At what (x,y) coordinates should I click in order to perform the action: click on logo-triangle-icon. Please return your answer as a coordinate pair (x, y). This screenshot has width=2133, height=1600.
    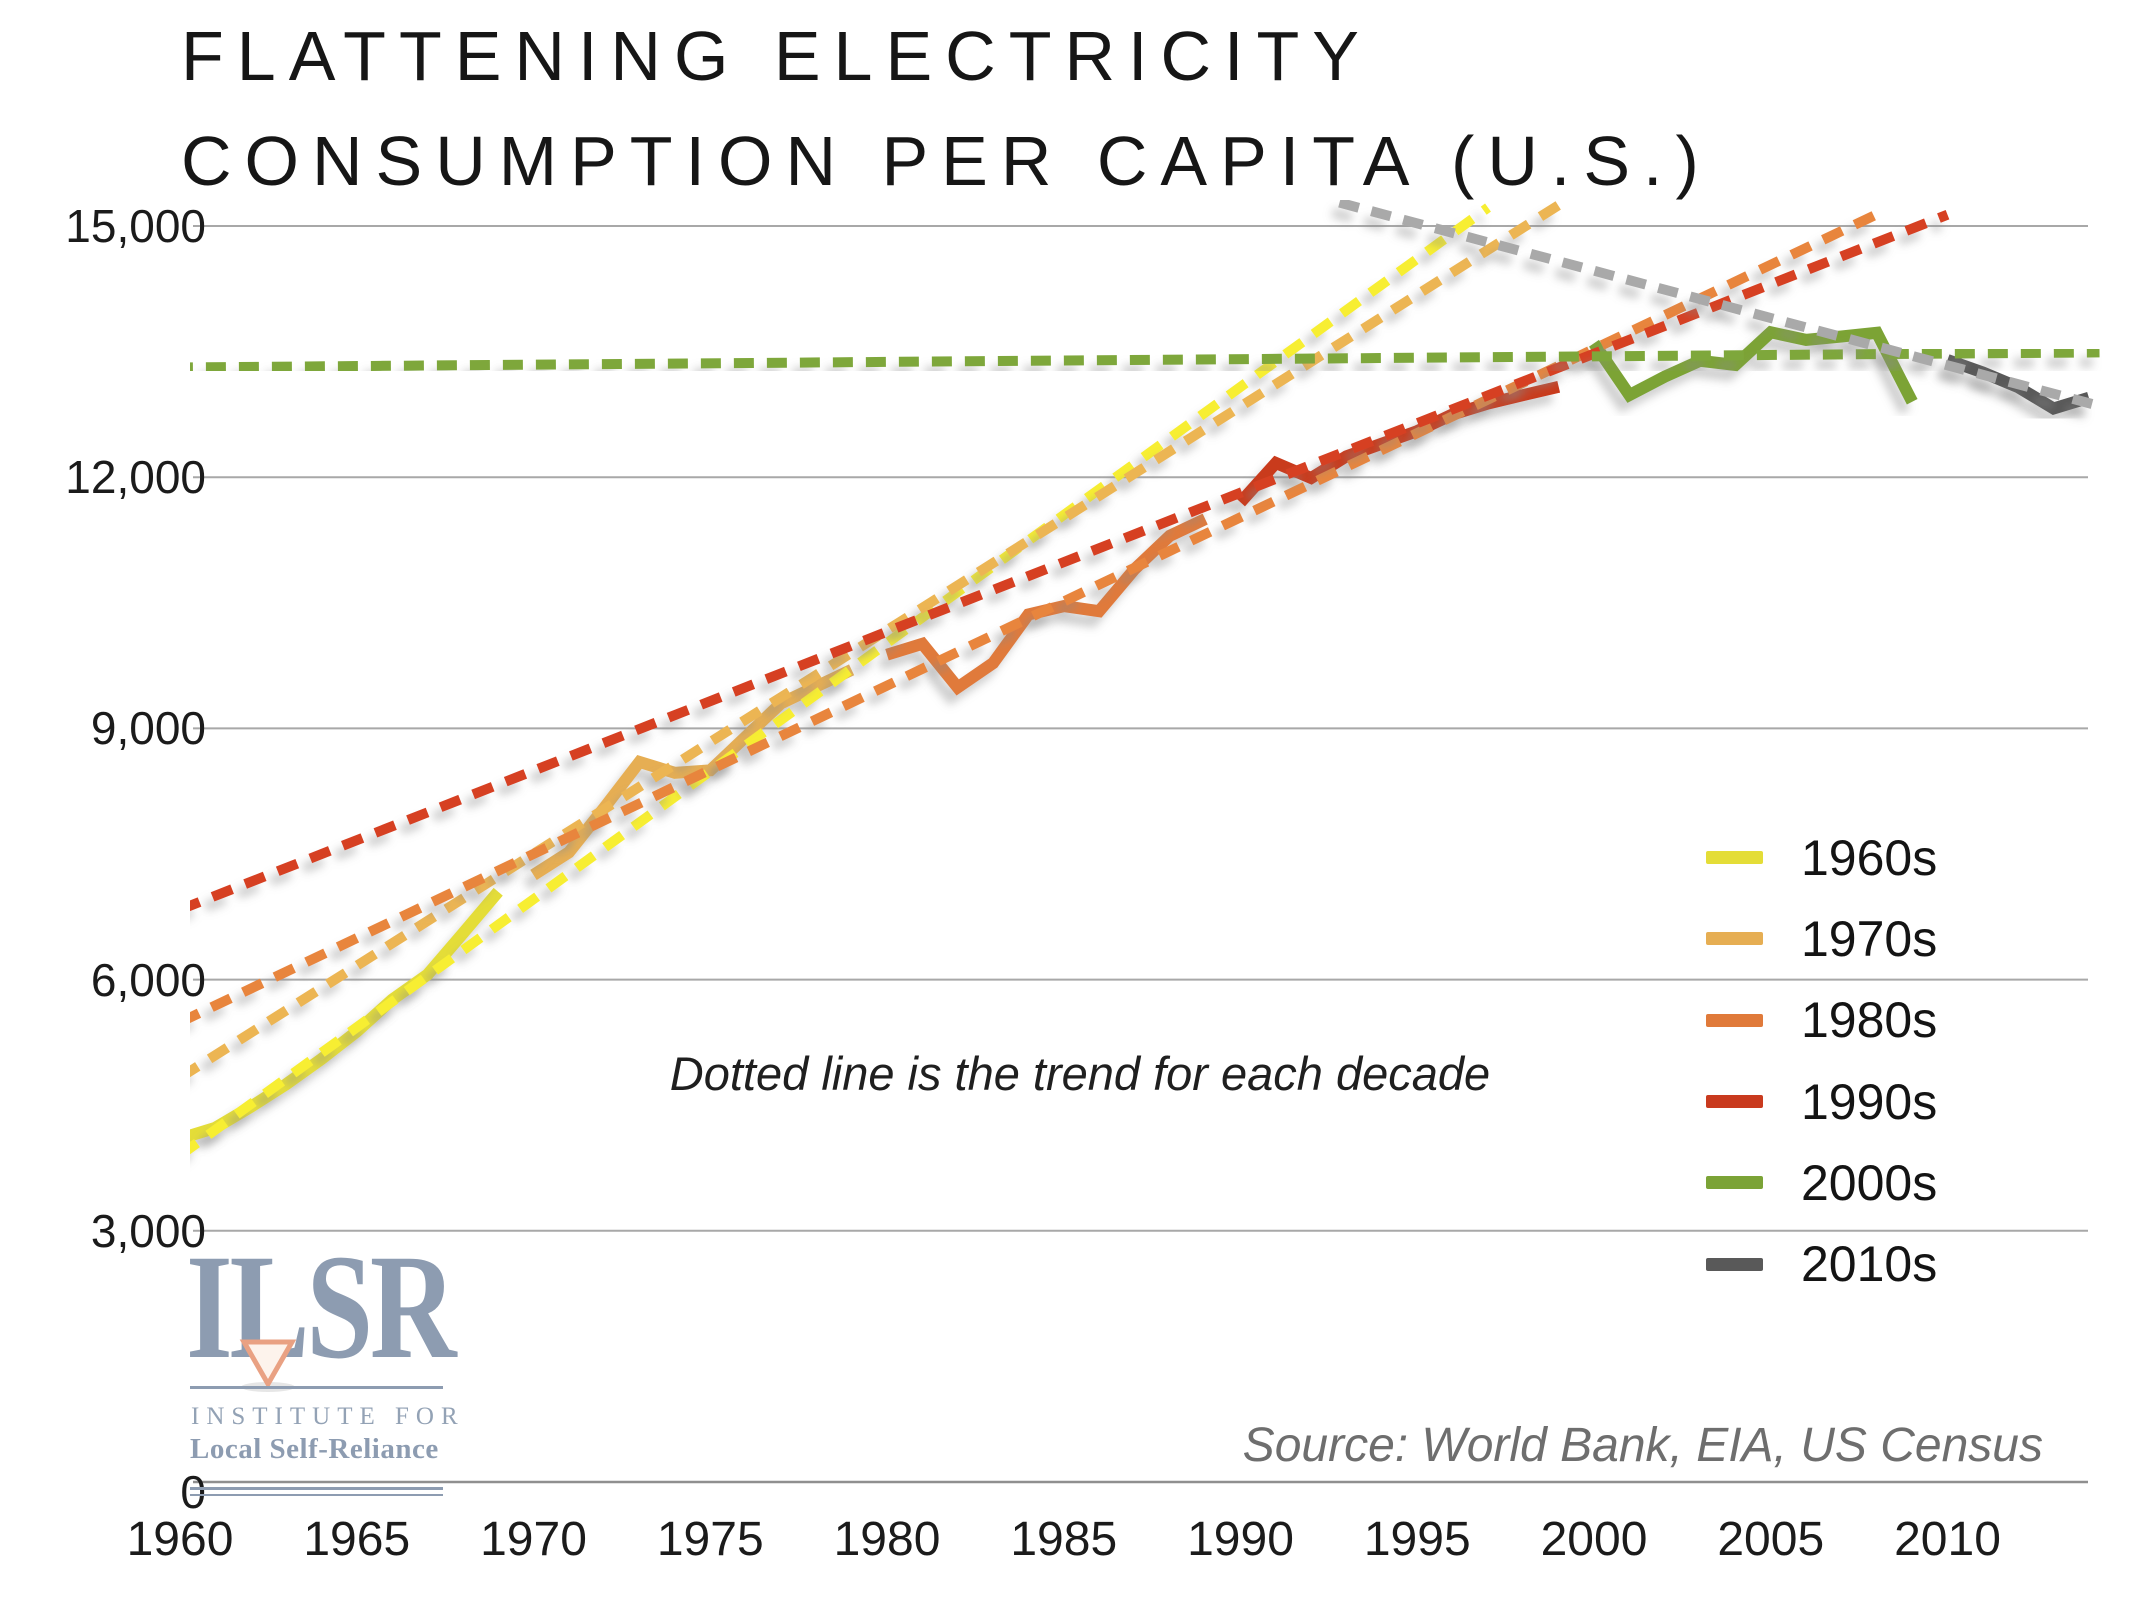
    Looking at the image, I should click on (268, 1365).